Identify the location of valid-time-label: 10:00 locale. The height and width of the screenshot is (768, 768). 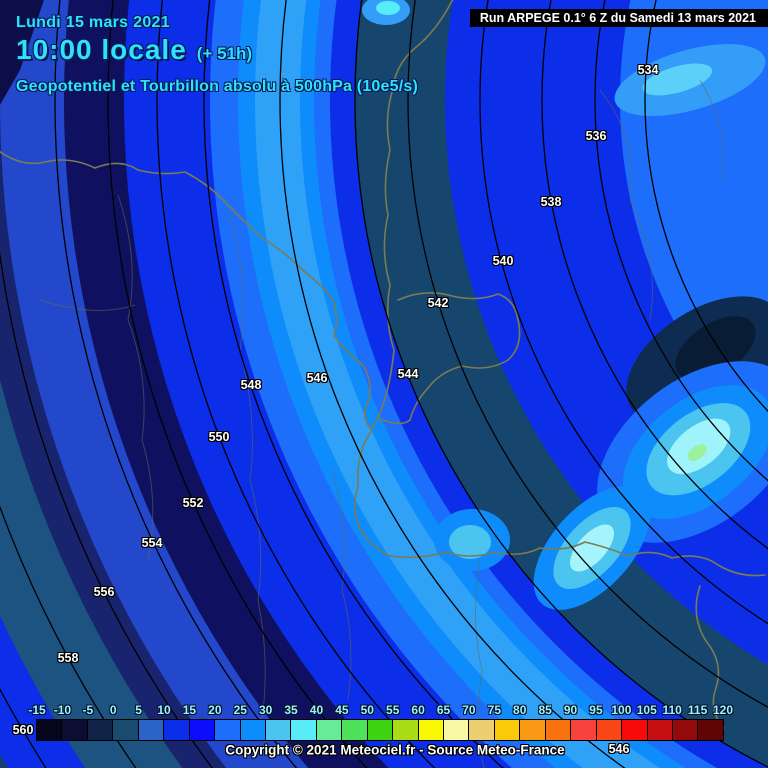
(101, 49).